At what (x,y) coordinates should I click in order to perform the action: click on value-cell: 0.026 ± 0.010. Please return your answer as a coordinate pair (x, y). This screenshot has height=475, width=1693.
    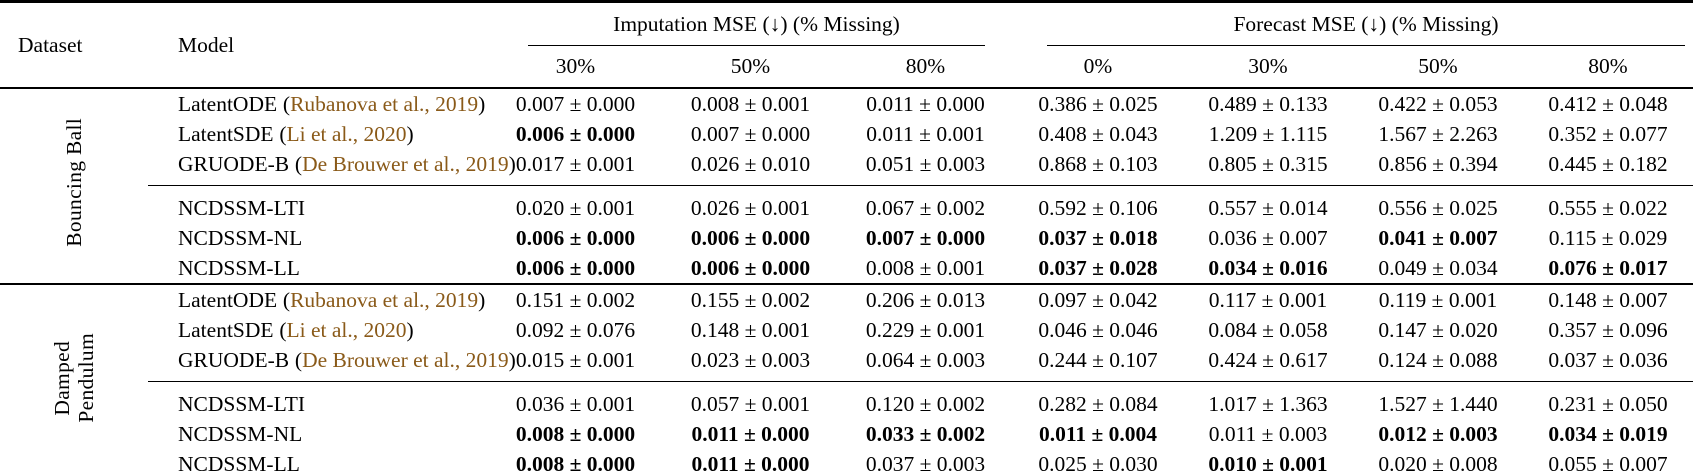
    Looking at the image, I should click on (750, 164).